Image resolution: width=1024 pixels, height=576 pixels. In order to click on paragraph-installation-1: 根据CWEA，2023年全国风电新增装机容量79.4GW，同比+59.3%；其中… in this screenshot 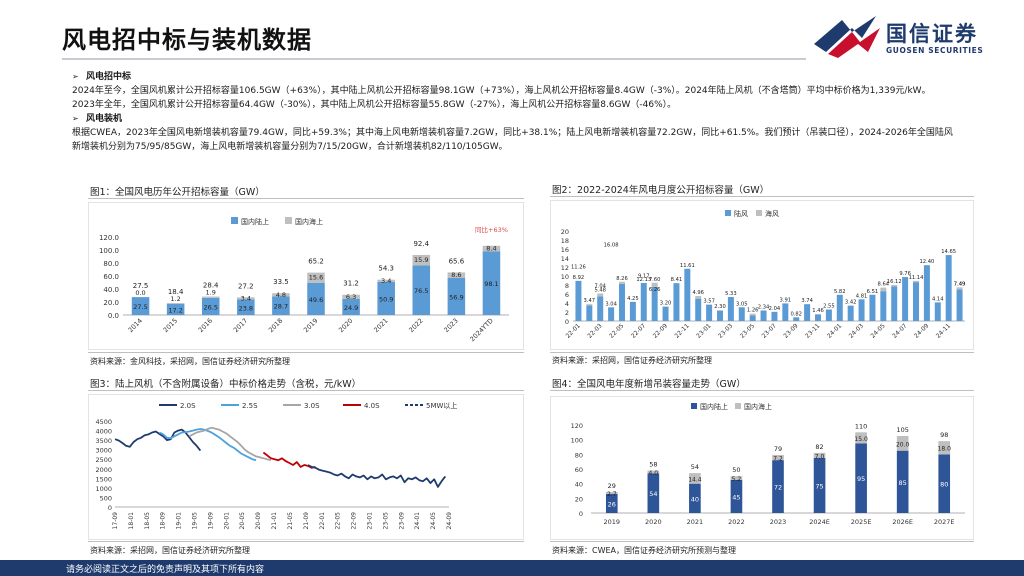, I will do `click(512, 133)`.